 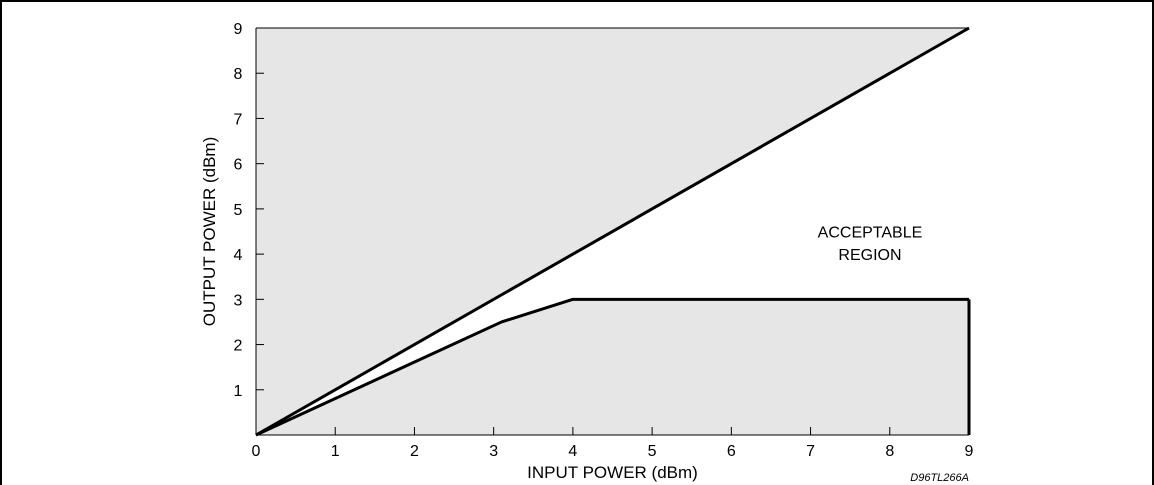 What do you see at coordinates (414, 451) in the screenshot?
I see `x-tick-label: 2` at bounding box center [414, 451].